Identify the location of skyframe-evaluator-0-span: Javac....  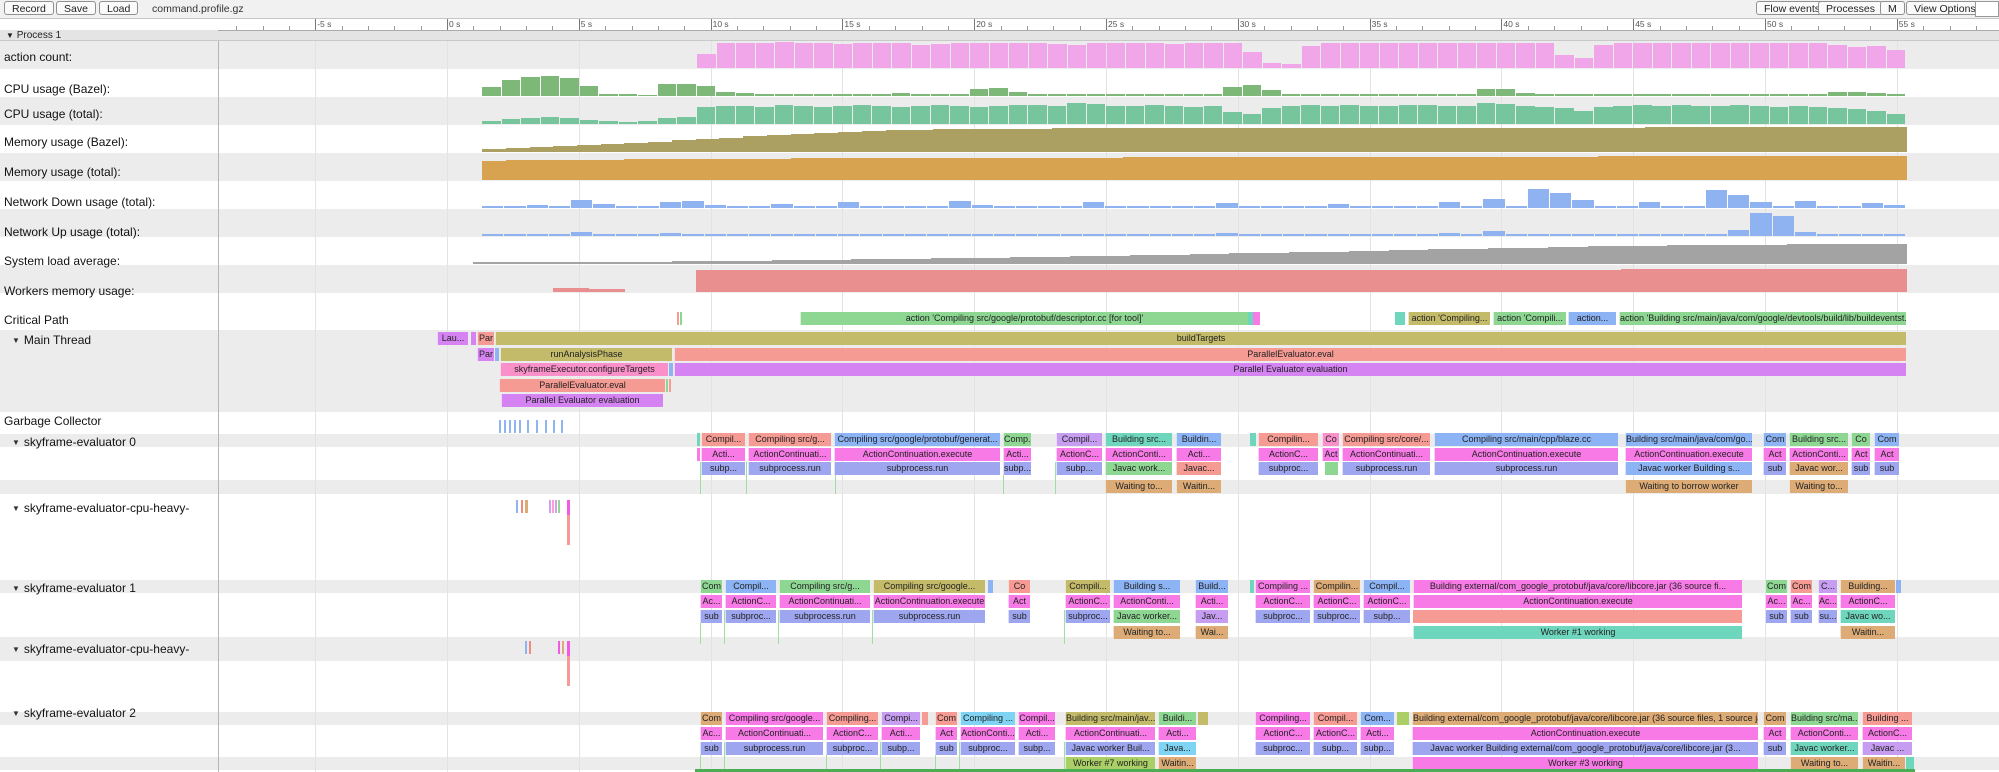
(1198, 468).